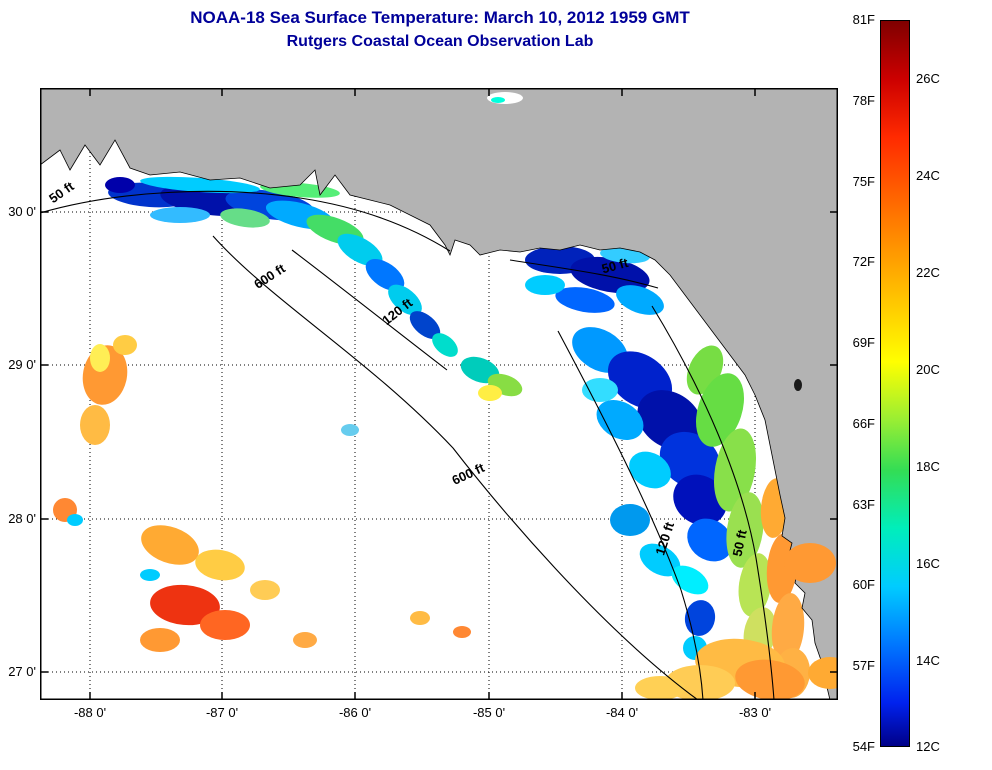  What do you see at coordinates (863, 423) in the screenshot?
I see `colorbar-fahrenheit-label: 66F` at bounding box center [863, 423].